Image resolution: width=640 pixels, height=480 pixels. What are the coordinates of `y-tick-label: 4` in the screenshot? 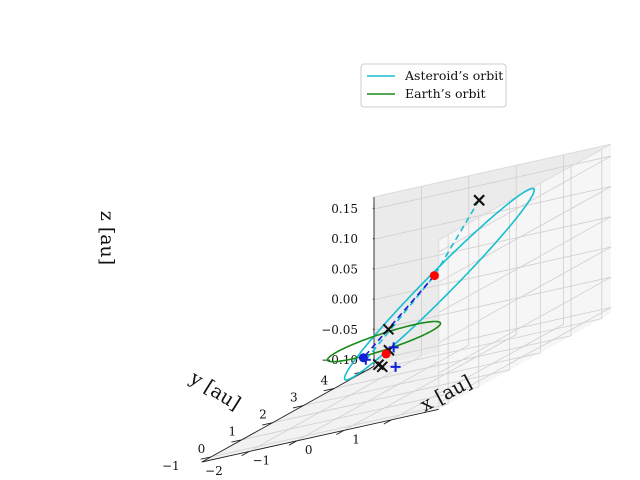 It's located at (325, 380).